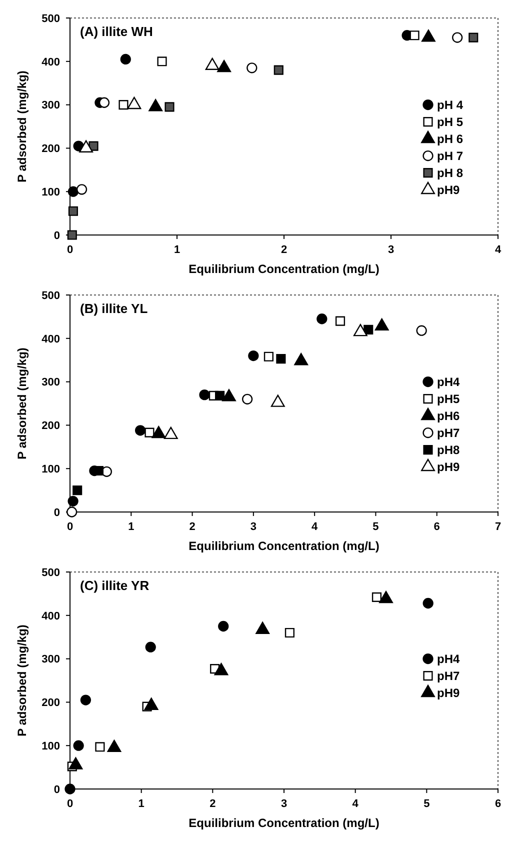 This screenshot has width=516, height=849. What do you see at coordinates (114, 308) in the screenshot?
I see `text: (B) illite YL` at bounding box center [114, 308].